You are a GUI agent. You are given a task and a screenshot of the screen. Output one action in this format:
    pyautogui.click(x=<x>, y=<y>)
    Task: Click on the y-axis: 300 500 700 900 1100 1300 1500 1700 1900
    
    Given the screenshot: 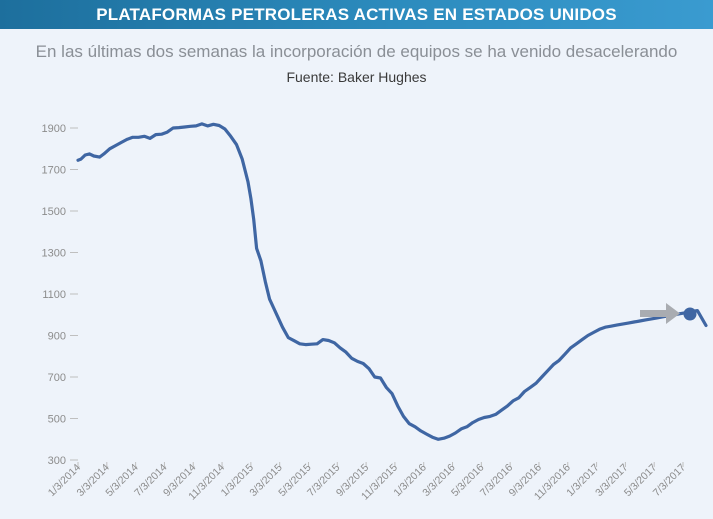 What is the action you would take?
    pyautogui.click(x=60, y=295)
    